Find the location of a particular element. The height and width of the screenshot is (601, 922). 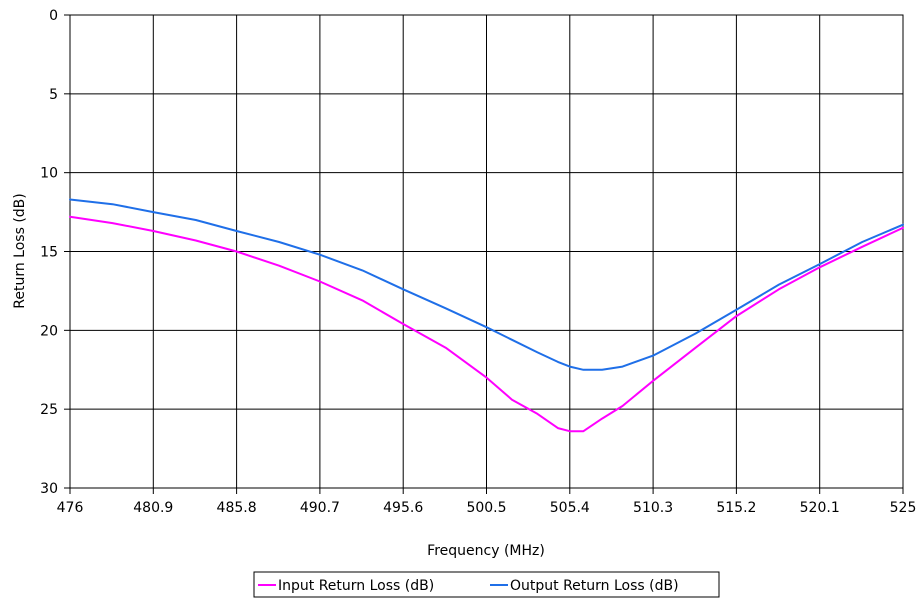

legend-box is located at coordinates (486, 584).